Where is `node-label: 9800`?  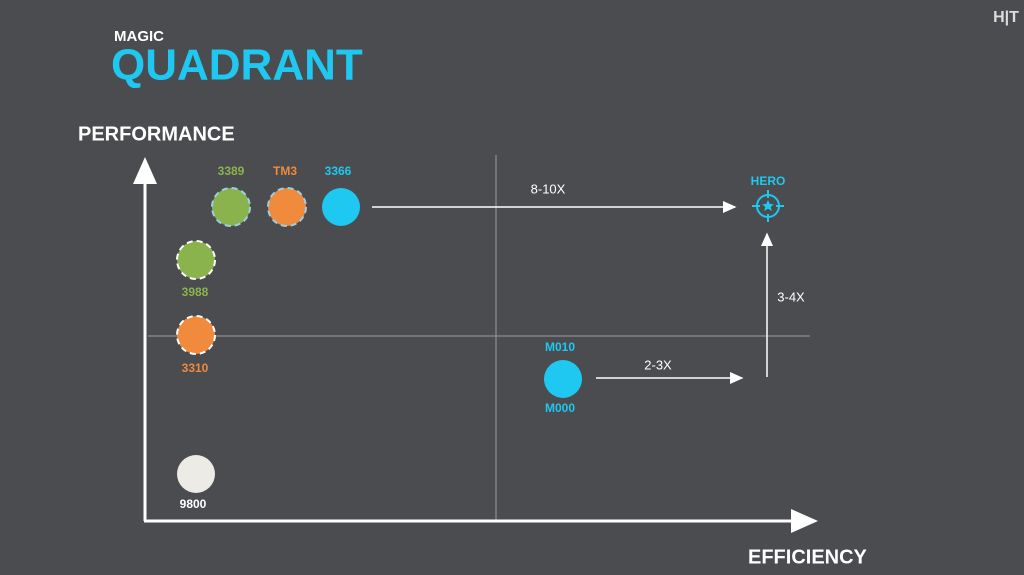
node-label: 9800 is located at coordinates (193, 504).